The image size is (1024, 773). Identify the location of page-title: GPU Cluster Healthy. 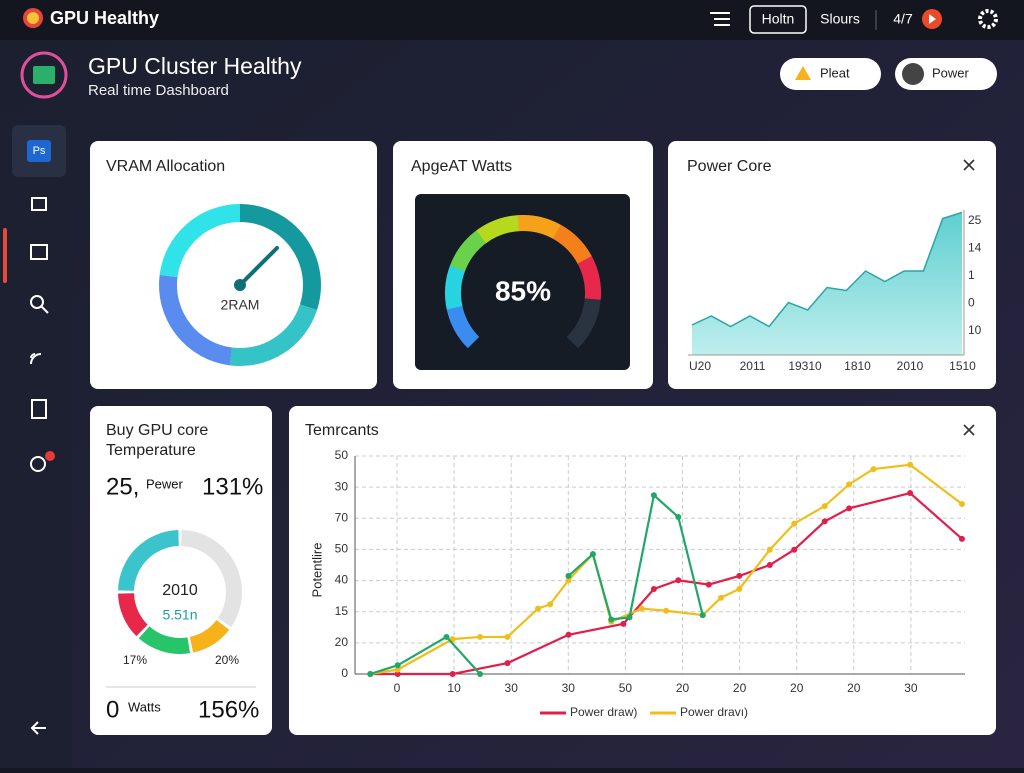
(195, 66).